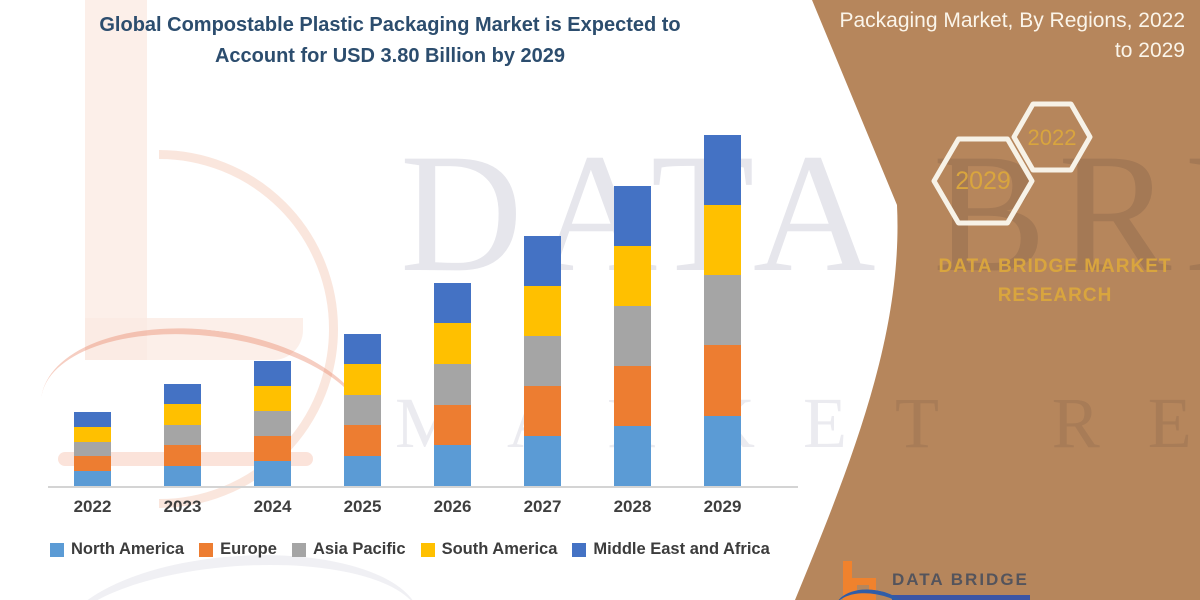  I want to click on brand-wordmark-line2: RESEARCH, so click(1055, 295).